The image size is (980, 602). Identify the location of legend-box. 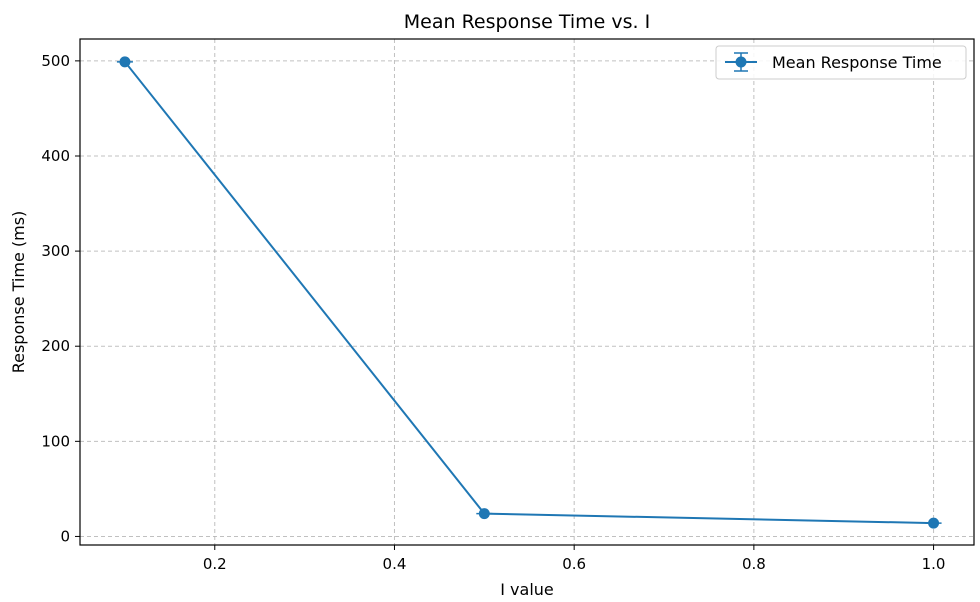
(841, 62).